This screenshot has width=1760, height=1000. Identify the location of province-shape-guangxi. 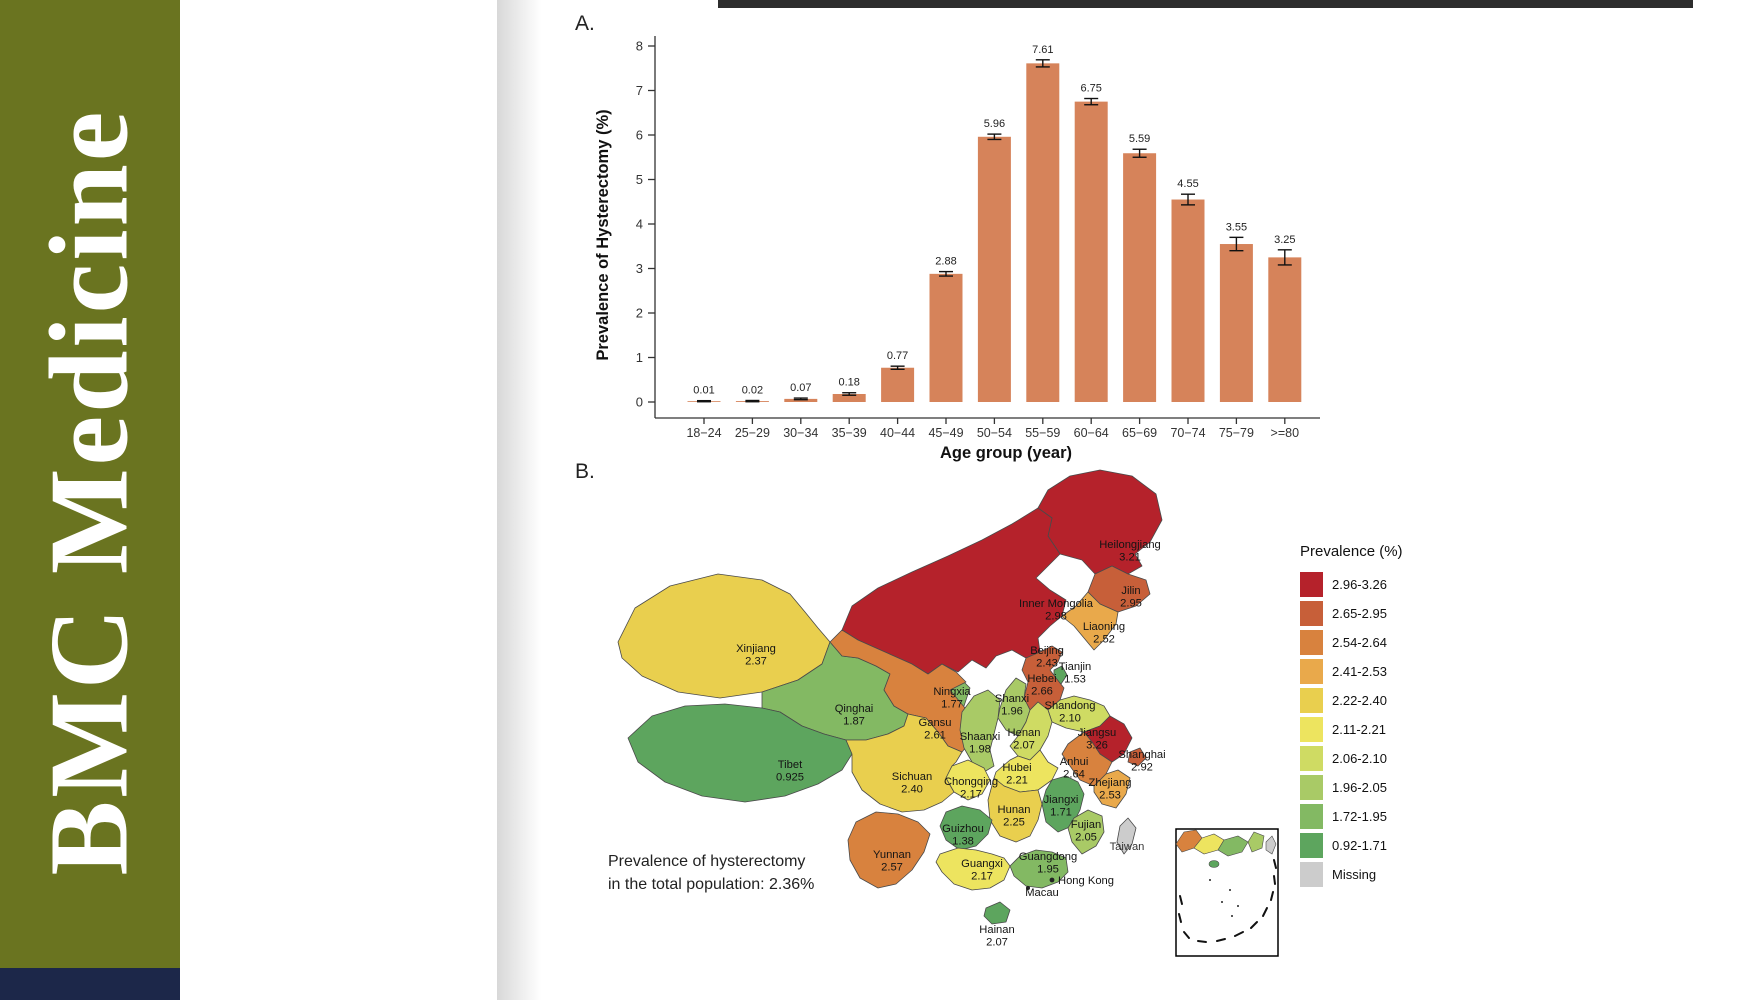
(973, 869).